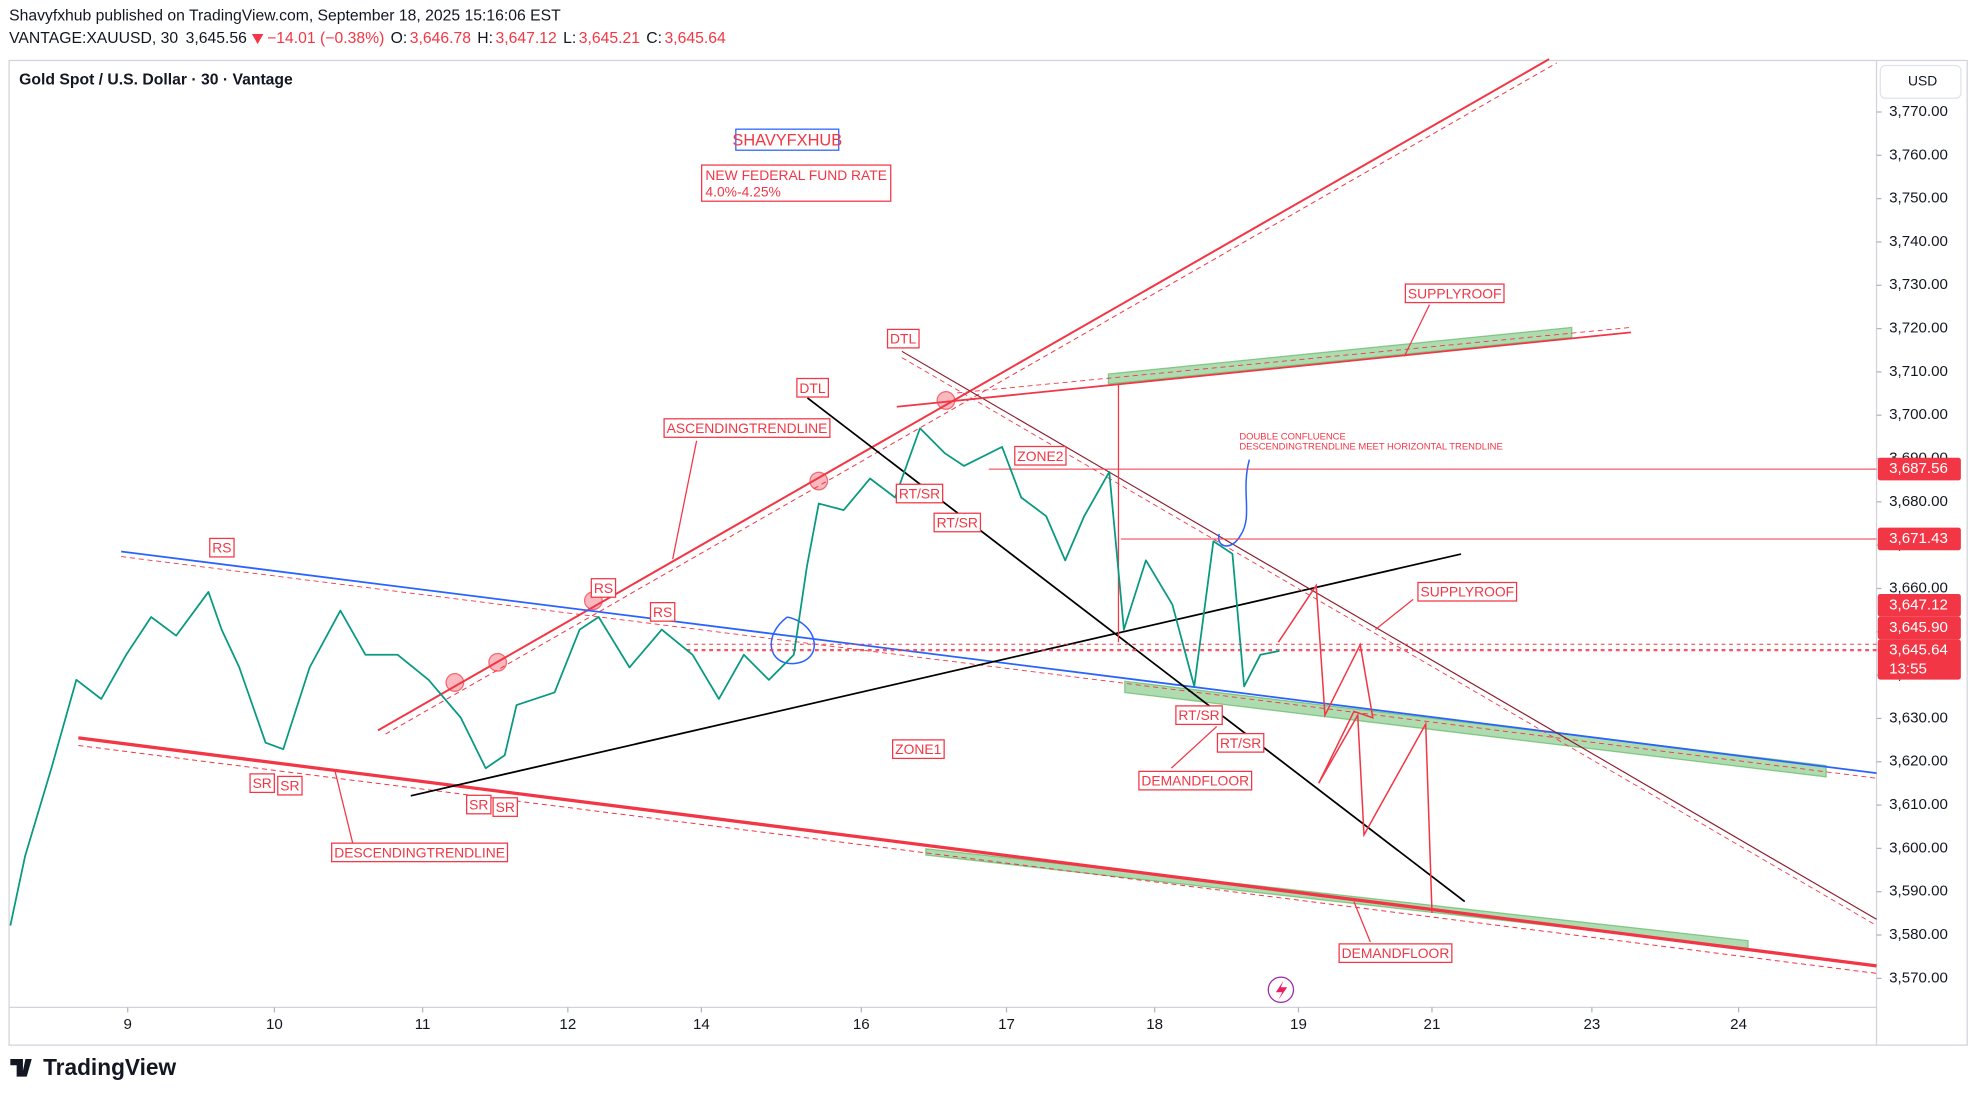  What do you see at coordinates (423, 1024) in the screenshot?
I see `x-tick-label: 11` at bounding box center [423, 1024].